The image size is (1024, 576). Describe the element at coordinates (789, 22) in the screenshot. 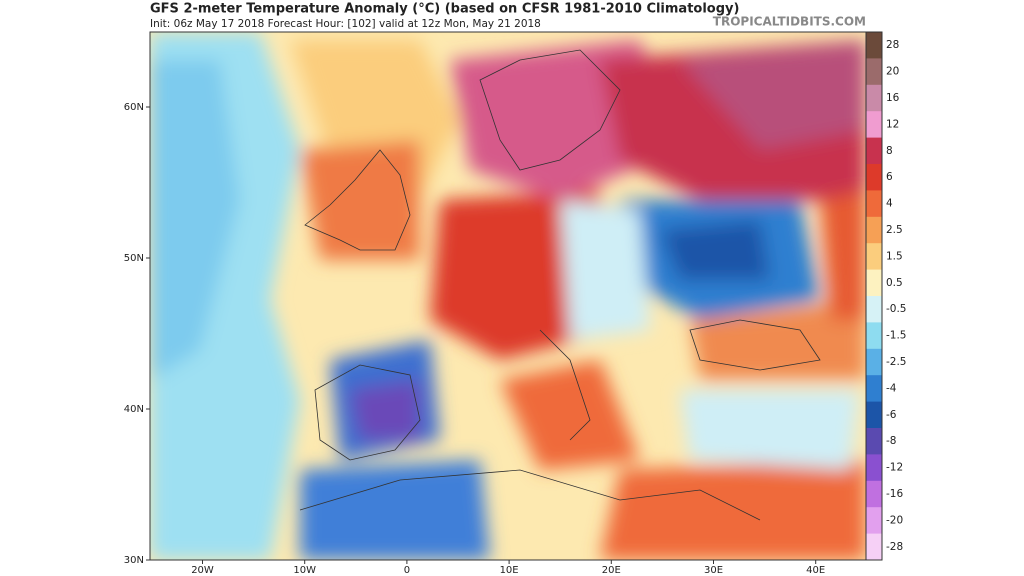

I see `site-watermark: TROPICALTIDBITS.COM` at that location.